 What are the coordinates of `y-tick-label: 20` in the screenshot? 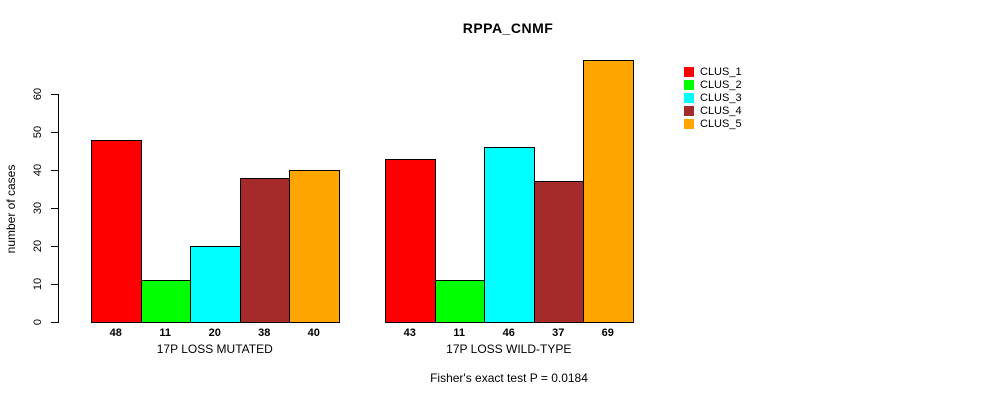 It's located at (38, 246).